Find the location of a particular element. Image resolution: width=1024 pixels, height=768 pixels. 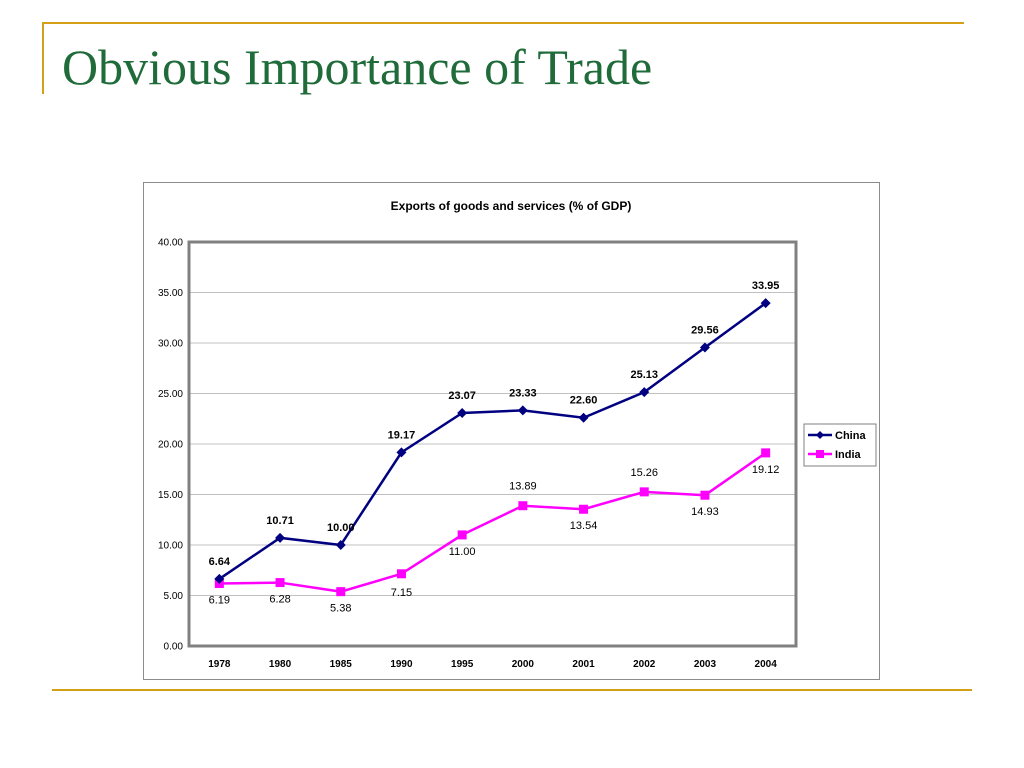

slide-title: Obvious Importance of Trade is located at coordinates (357, 67).